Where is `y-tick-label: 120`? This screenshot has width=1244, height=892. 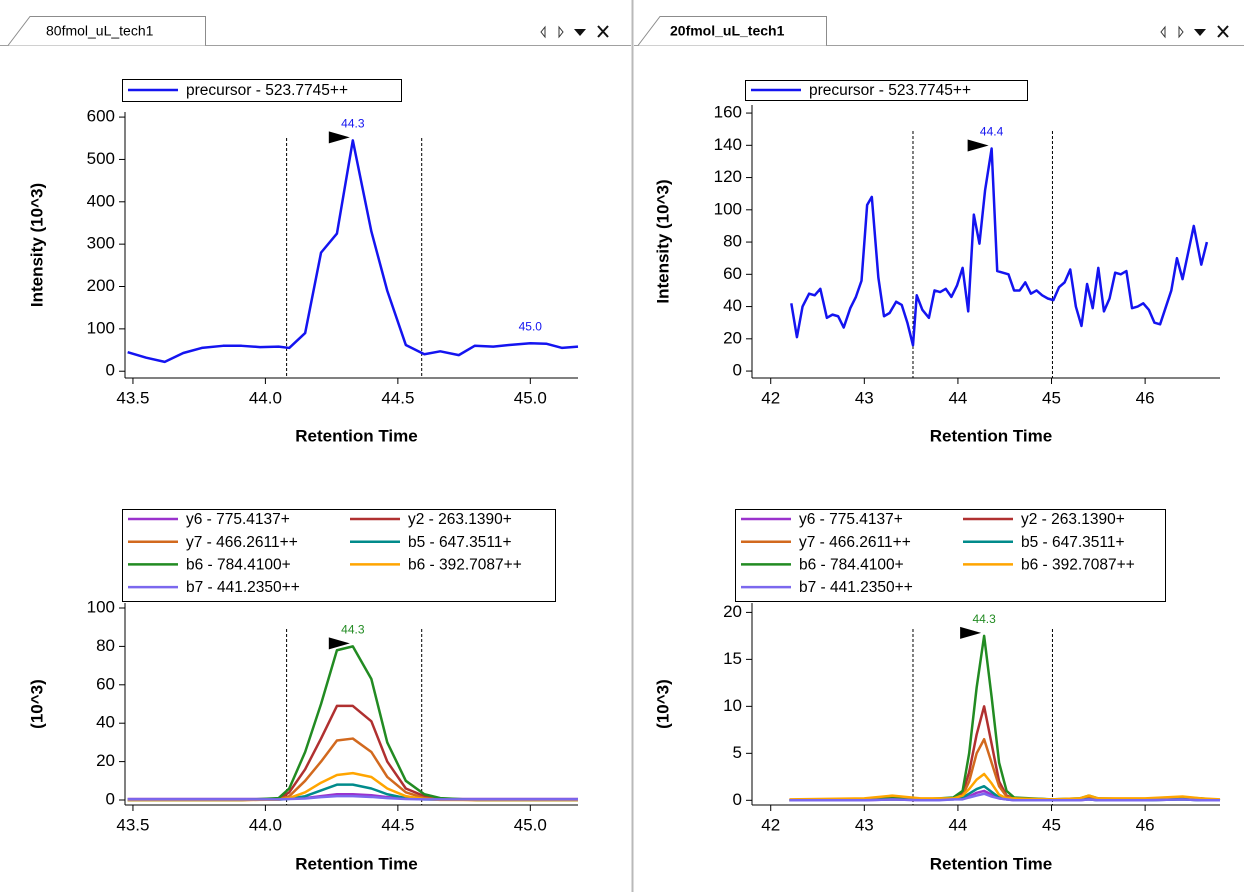 y-tick-label: 120 is located at coordinates (728, 176).